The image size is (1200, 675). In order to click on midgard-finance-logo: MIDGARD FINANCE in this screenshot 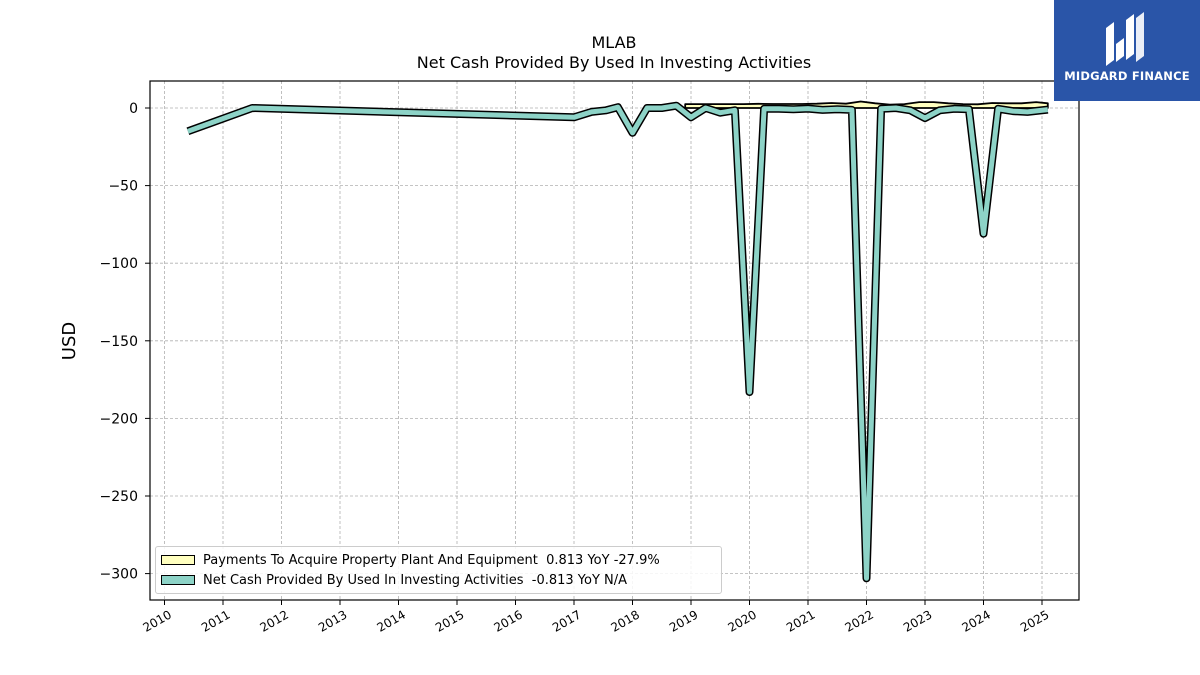, I will do `click(1127, 50)`.